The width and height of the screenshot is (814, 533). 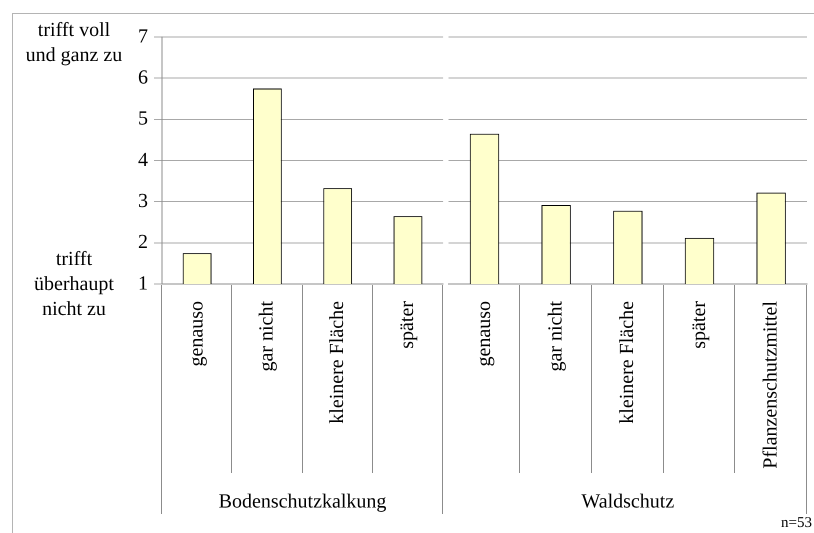 I want to click on y-tick-label: 7, so click(x=143, y=36).